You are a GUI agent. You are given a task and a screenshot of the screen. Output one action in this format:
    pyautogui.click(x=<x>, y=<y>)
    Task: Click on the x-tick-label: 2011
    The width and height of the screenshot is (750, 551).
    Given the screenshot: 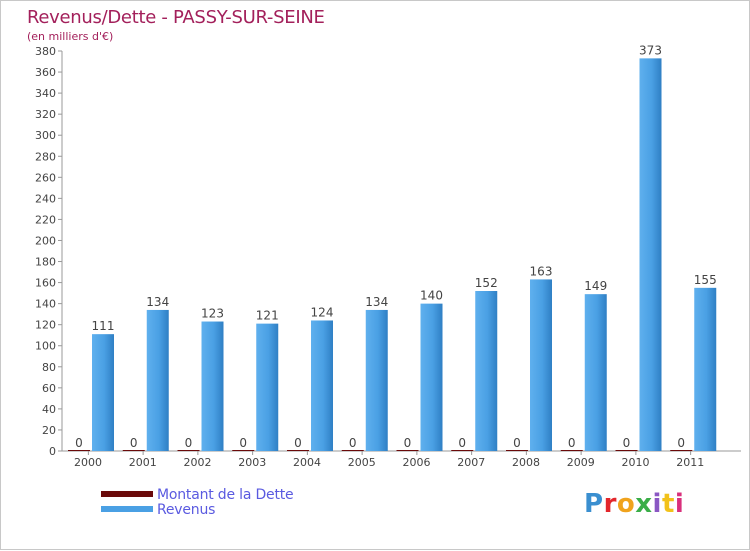 What is the action you would take?
    pyautogui.click(x=690, y=462)
    